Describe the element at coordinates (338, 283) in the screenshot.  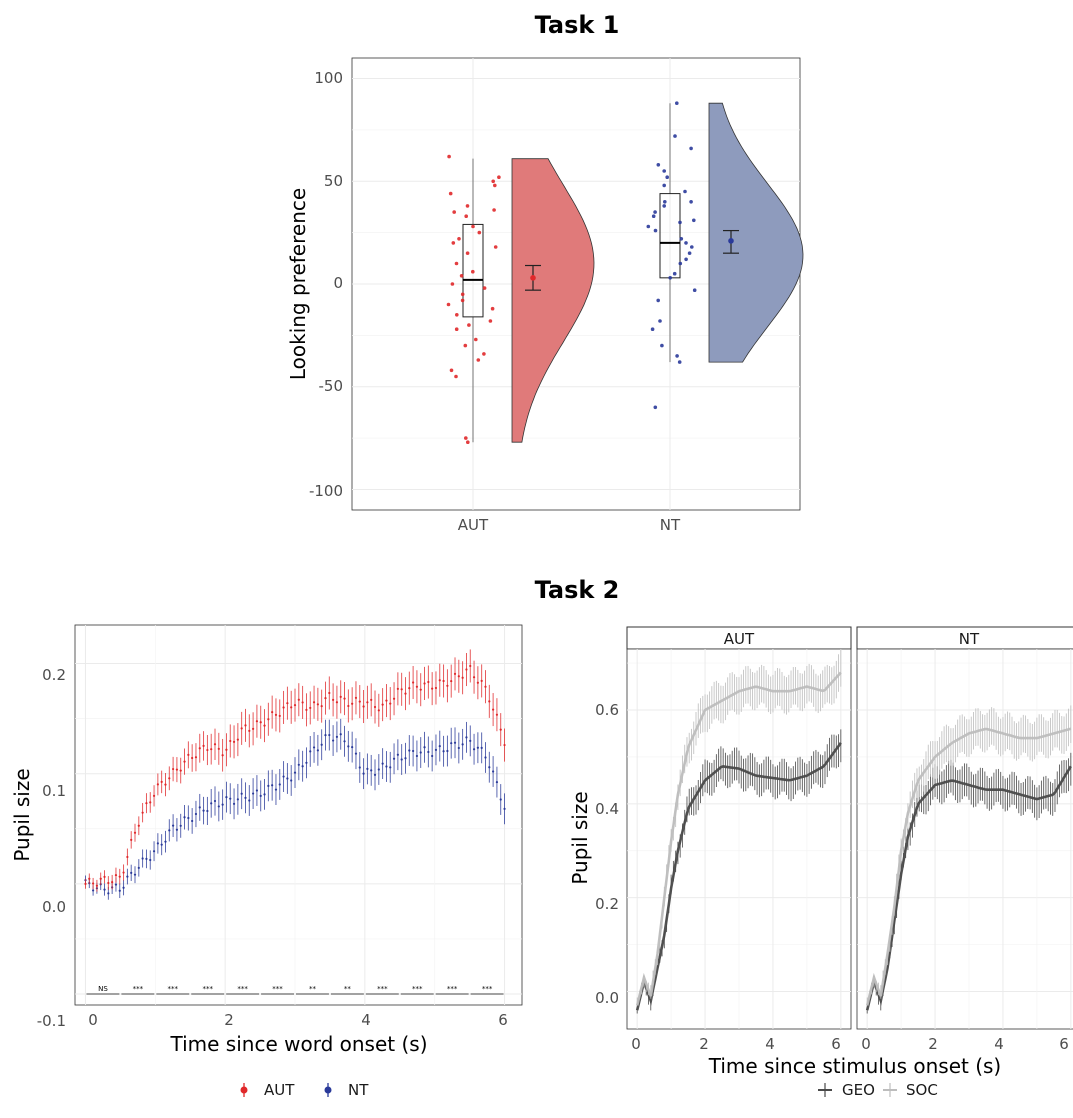
I see `y-tick-label: 0` at that location.